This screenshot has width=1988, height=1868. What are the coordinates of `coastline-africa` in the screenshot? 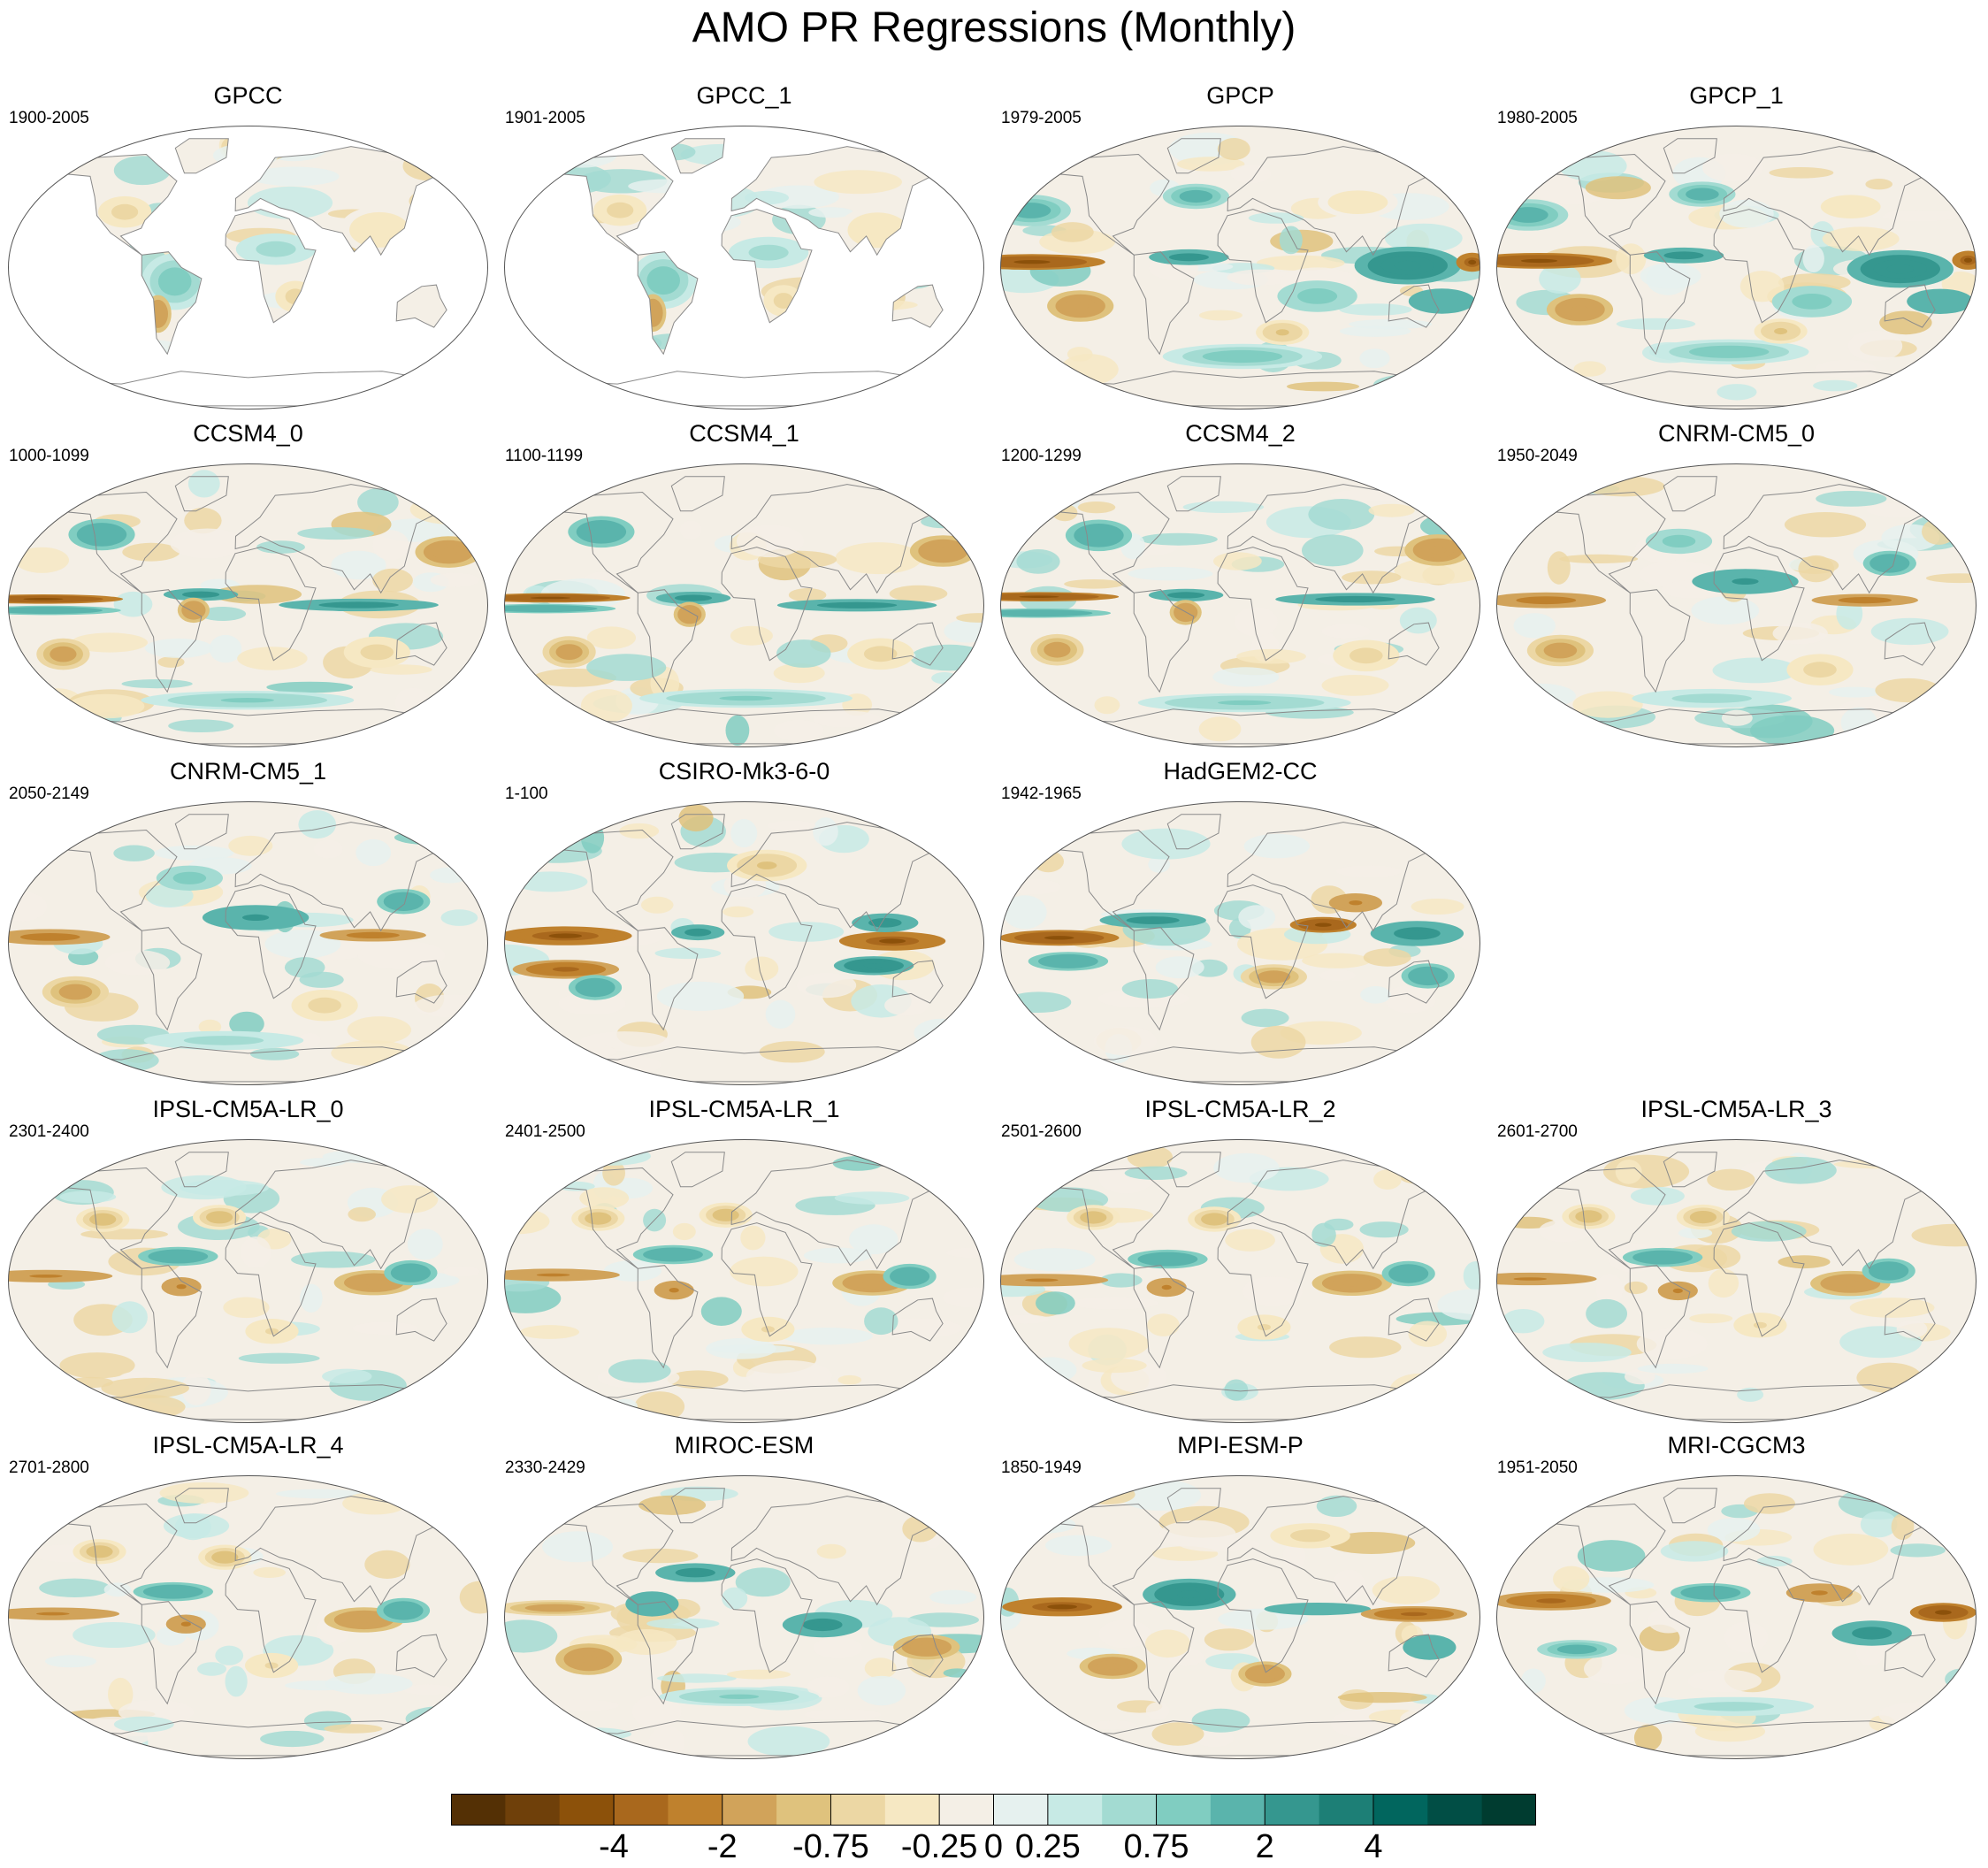 It's located at (767, 267).